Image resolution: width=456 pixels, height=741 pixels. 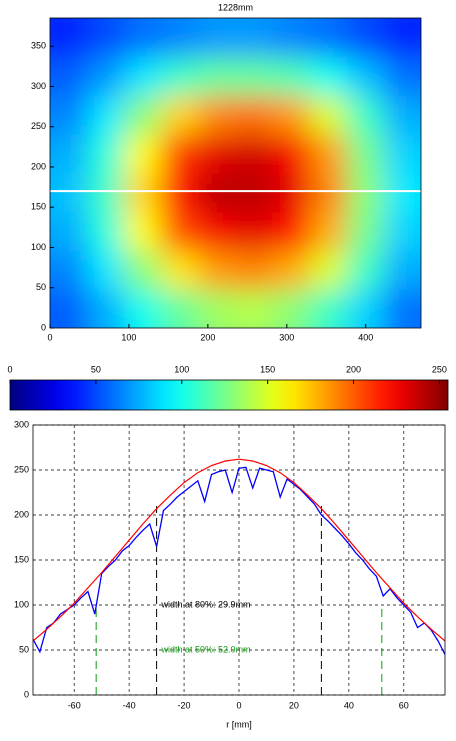 What do you see at coordinates (267, 369) in the screenshot?
I see `colorbar-tick-label: 150` at bounding box center [267, 369].